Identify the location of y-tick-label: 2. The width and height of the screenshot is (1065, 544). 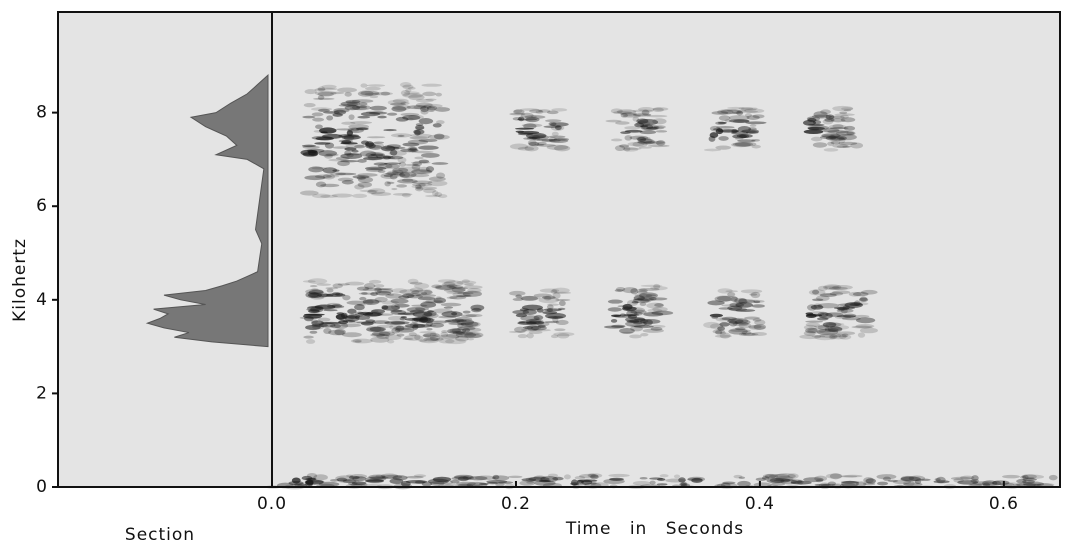
(42, 393).